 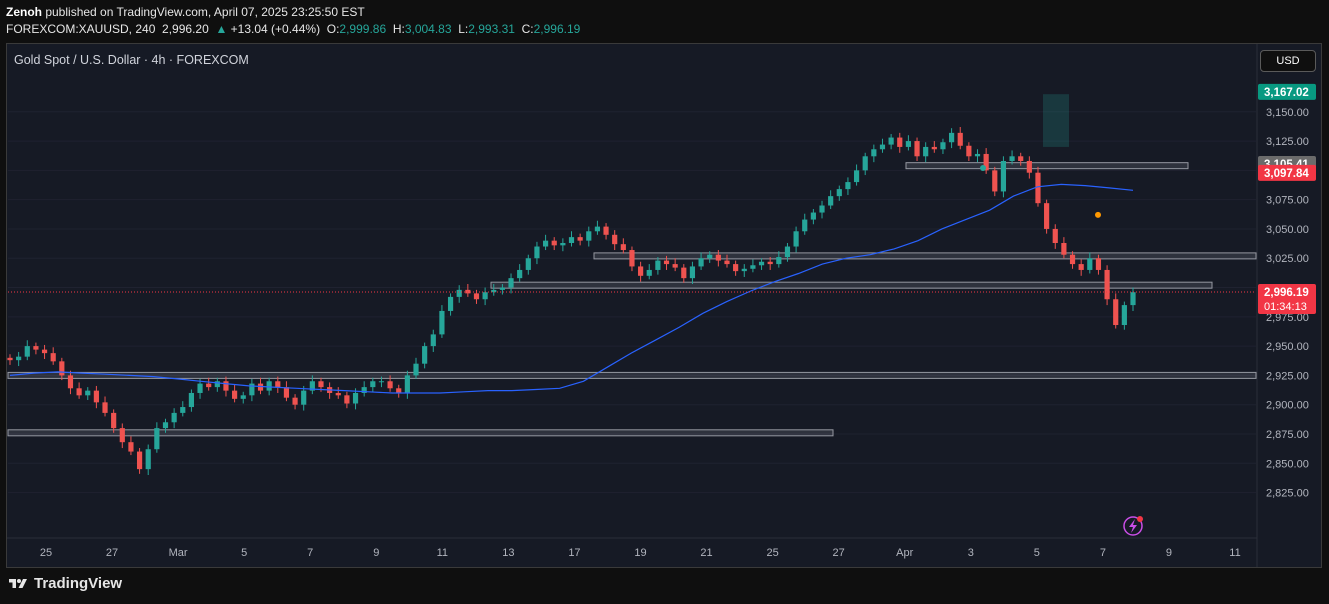 I want to click on currency-button: USD, so click(x=1288, y=61).